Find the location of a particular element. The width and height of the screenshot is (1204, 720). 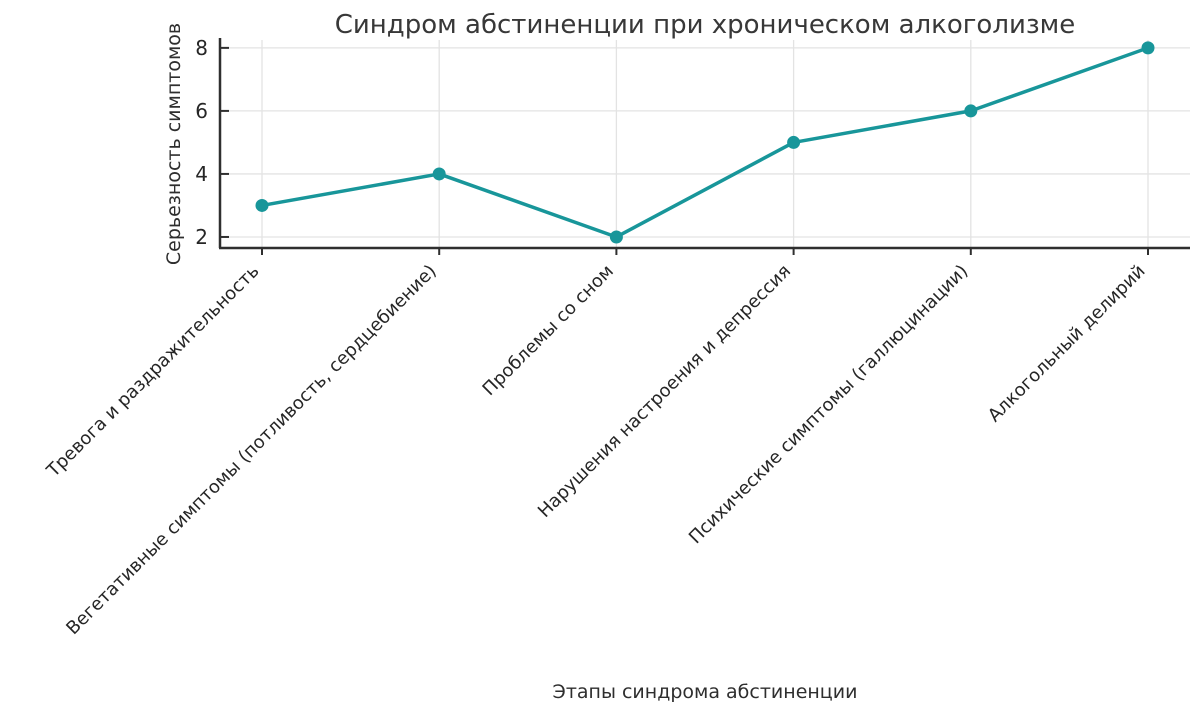

y-tick-label: 8 is located at coordinates (201, 48).